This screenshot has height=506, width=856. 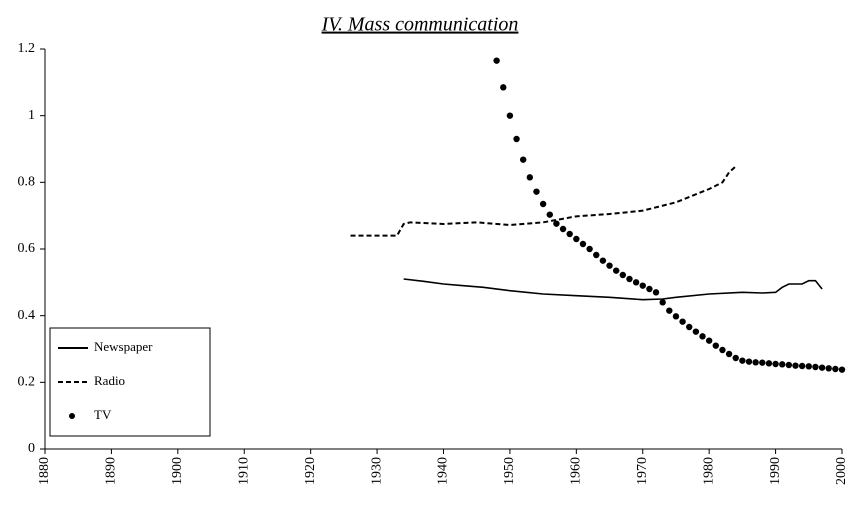 I want to click on x-tick-label: 1900, so click(x=177, y=471).